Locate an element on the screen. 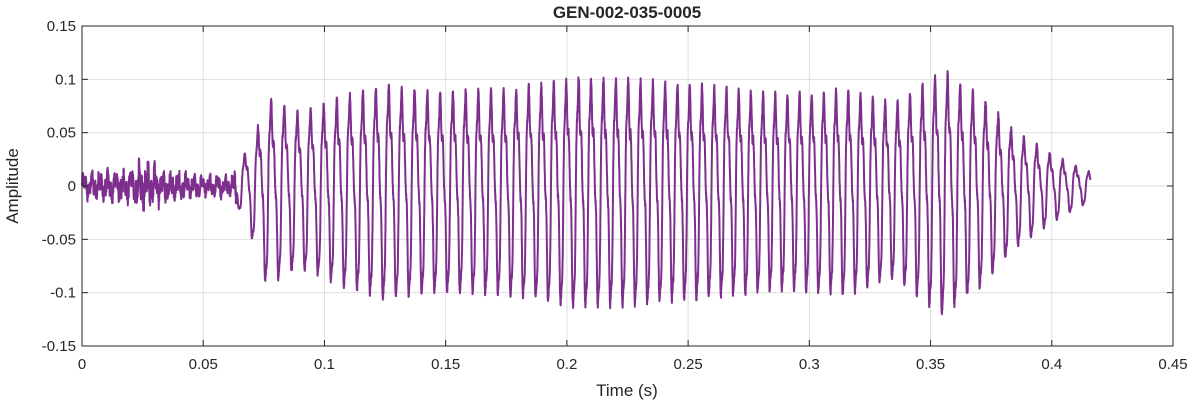  chart-title: GEN-002-035-0005 is located at coordinates (627, 12).